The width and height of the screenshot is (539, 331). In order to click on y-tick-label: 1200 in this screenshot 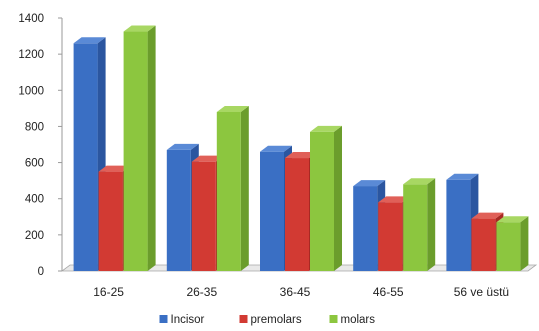, I will do `click(31, 55)`.